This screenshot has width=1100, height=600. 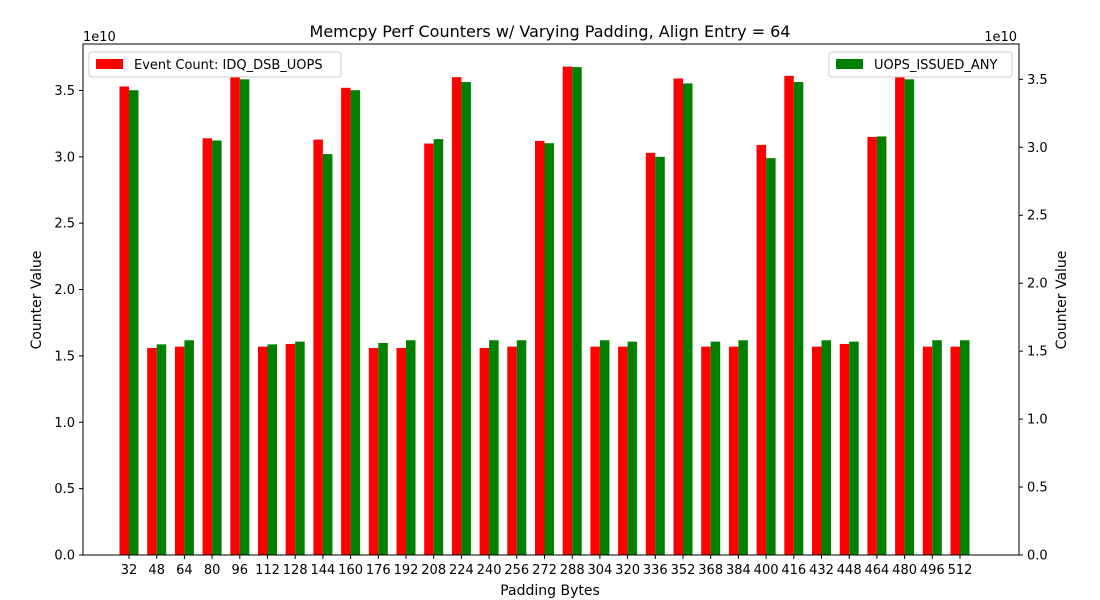 What do you see at coordinates (876, 570) in the screenshot?
I see `x-tick-label: 464` at bounding box center [876, 570].